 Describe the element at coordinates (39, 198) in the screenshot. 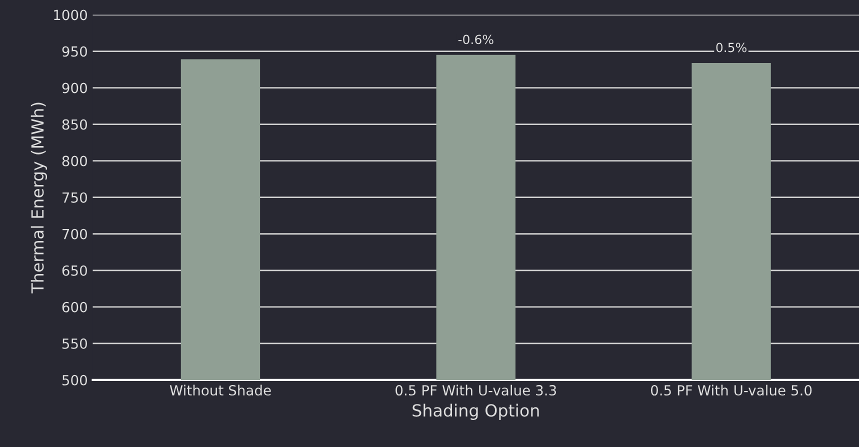

I see `y-axis-title: Thermal Energy (MWh)` at that location.